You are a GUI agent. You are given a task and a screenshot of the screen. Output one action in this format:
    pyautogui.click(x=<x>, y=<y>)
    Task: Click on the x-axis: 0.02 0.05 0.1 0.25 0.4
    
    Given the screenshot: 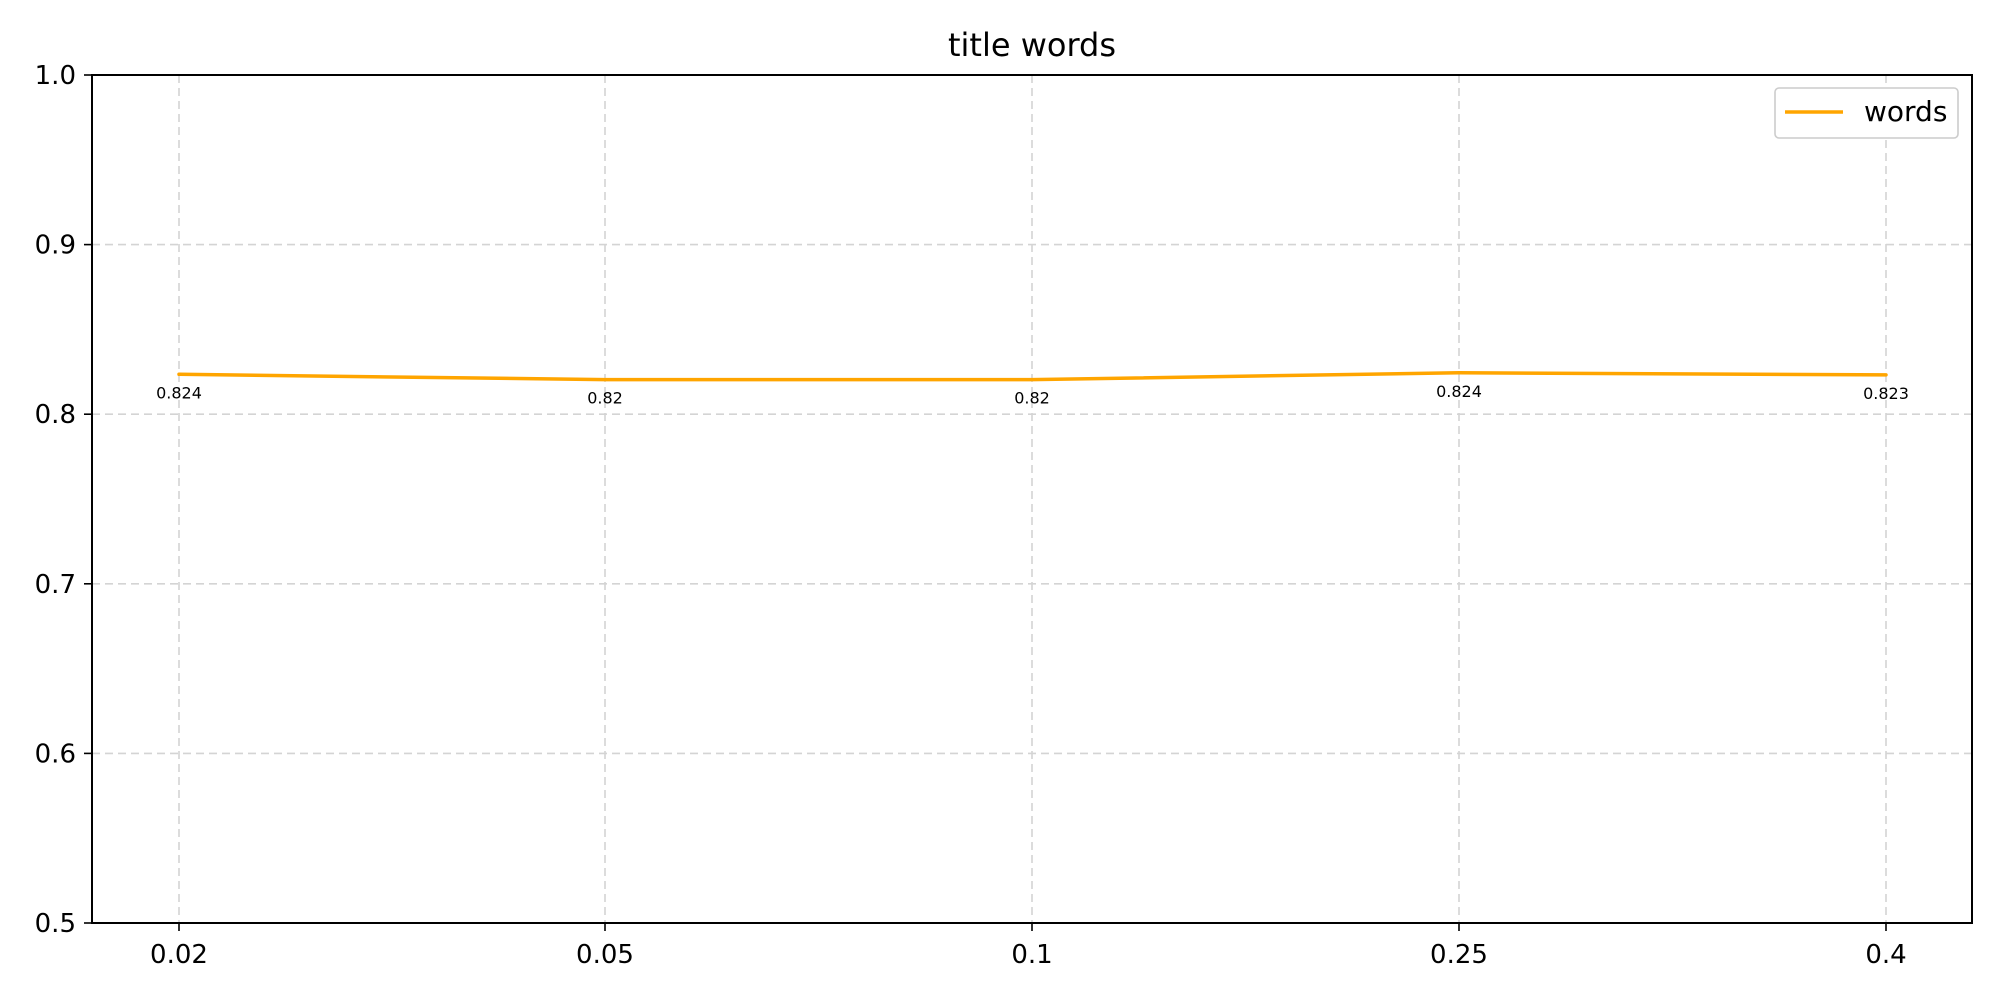 What is the action you would take?
    pyautogui.click(x=1028, y=946)
    